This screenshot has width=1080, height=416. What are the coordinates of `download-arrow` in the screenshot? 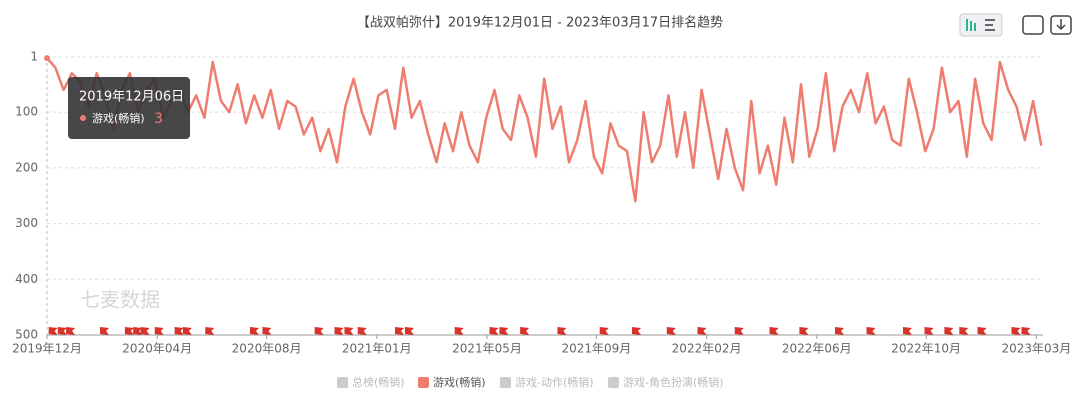 It's located at (1061, 25).